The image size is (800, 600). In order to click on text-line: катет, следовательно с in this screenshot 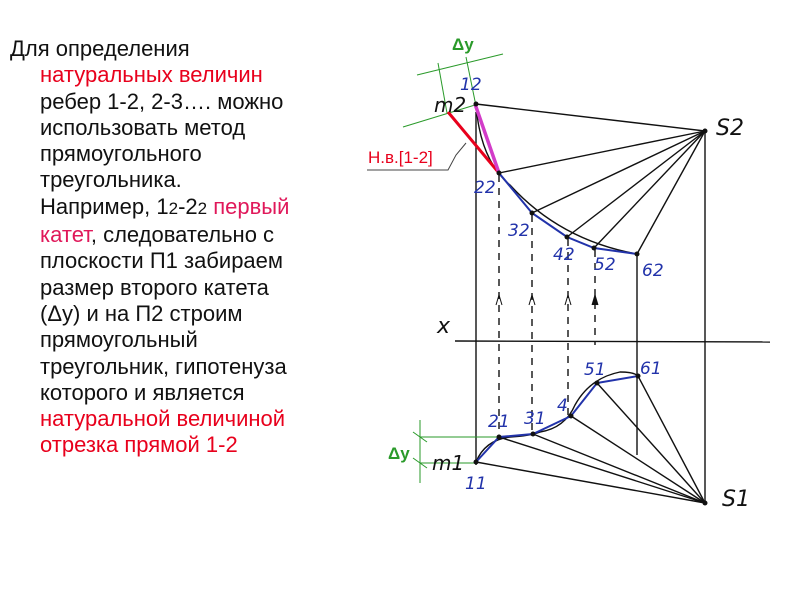, I will do `click(182, 235)`.